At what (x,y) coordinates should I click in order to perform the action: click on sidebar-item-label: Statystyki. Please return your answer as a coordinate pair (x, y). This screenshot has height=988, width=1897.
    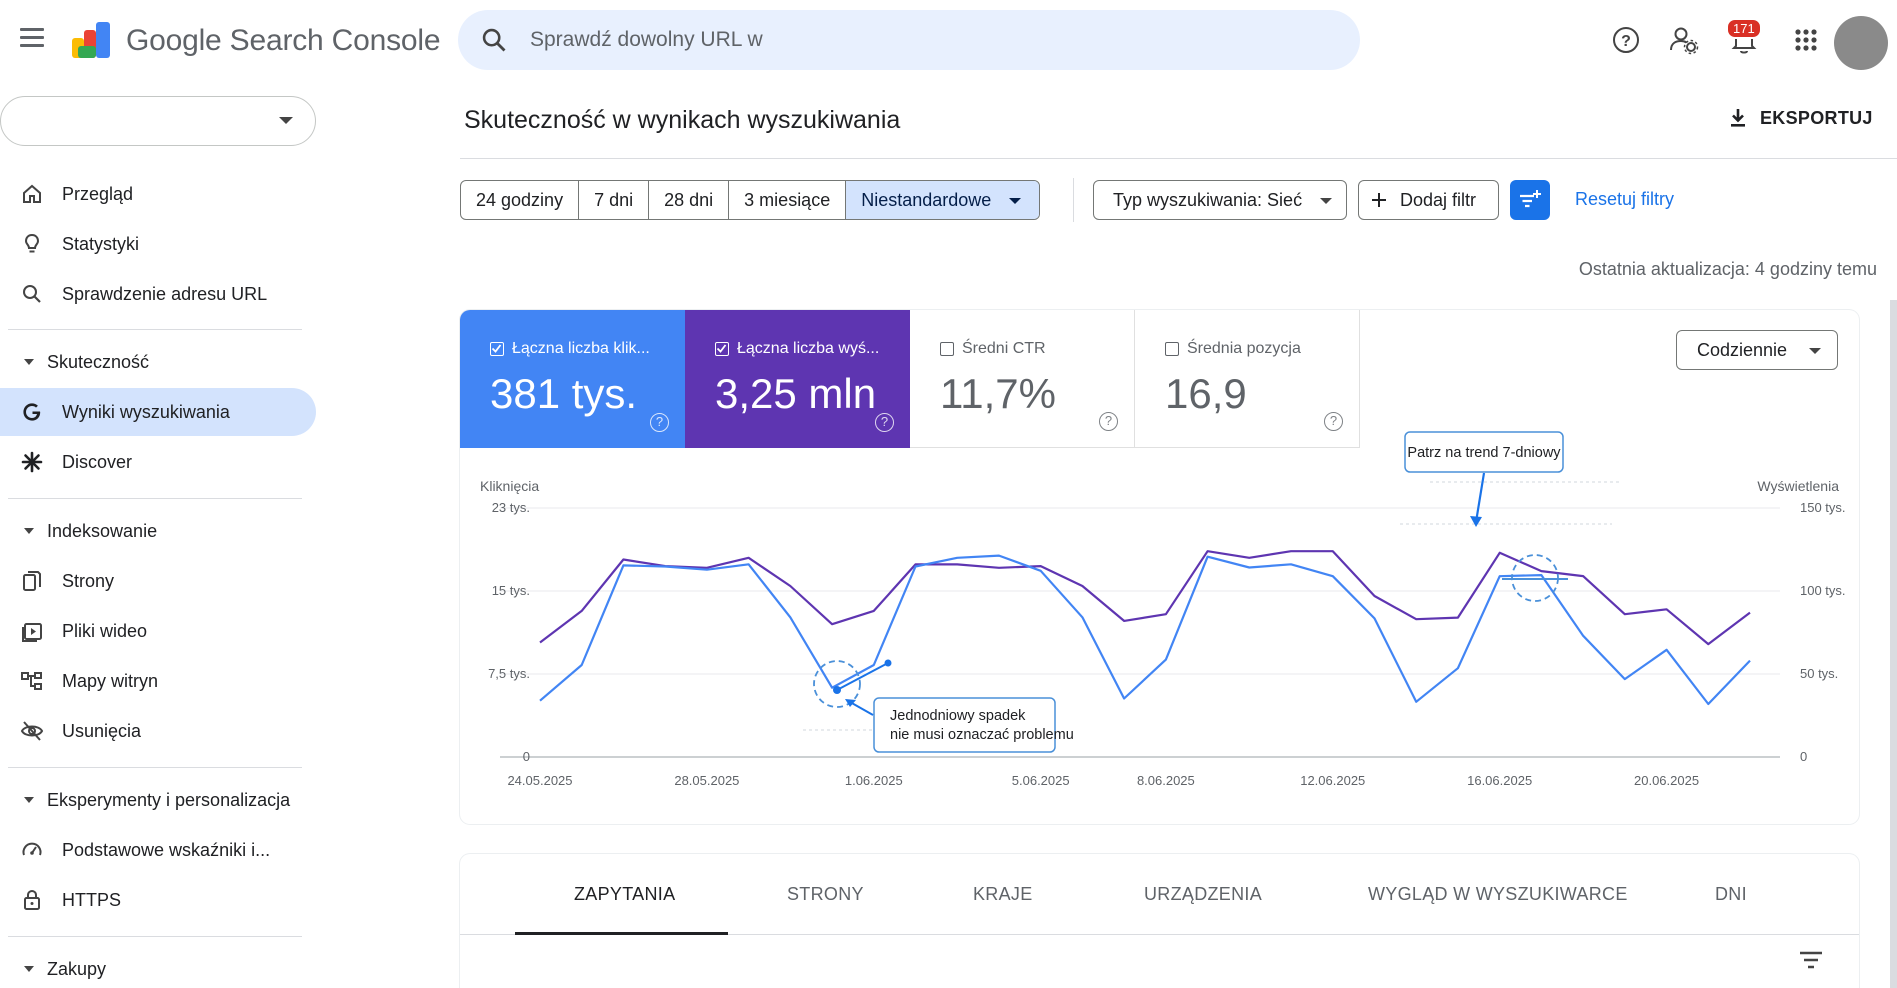
    Looking at the image, I should click on (101, 243).